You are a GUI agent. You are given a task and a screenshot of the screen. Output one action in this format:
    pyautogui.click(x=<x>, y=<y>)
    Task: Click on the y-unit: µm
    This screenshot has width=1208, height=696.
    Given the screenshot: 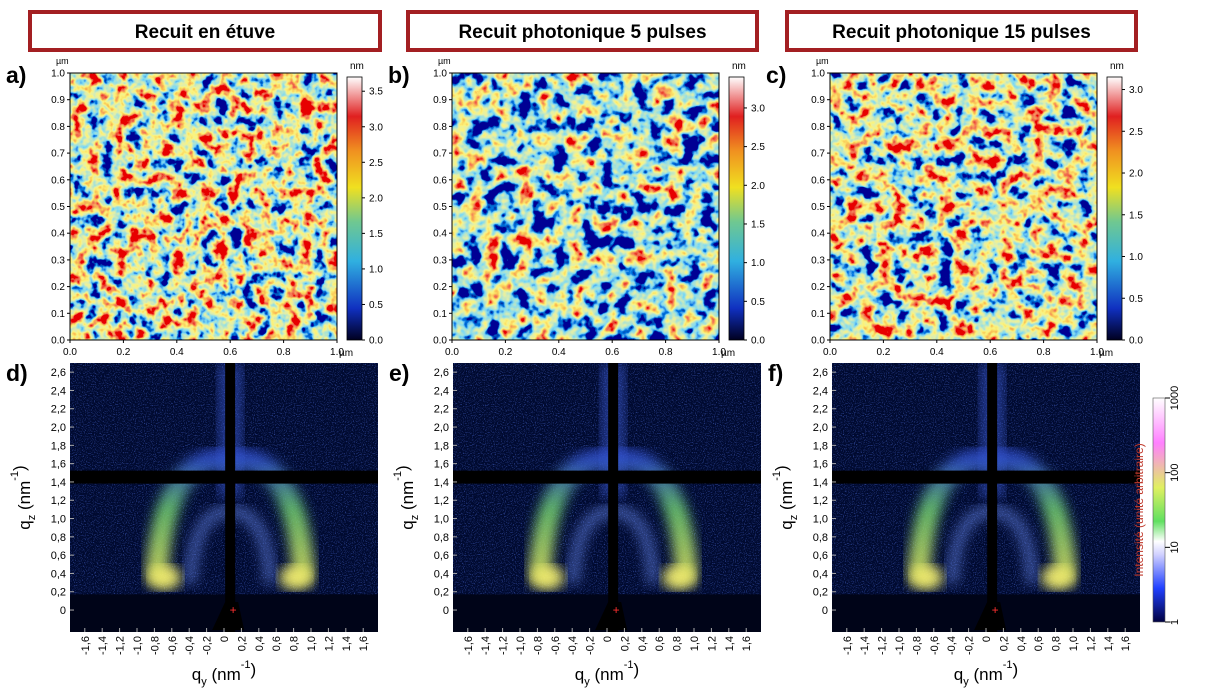 What is the action you would take?
    pyautogui.click(x=444, y=61)
    